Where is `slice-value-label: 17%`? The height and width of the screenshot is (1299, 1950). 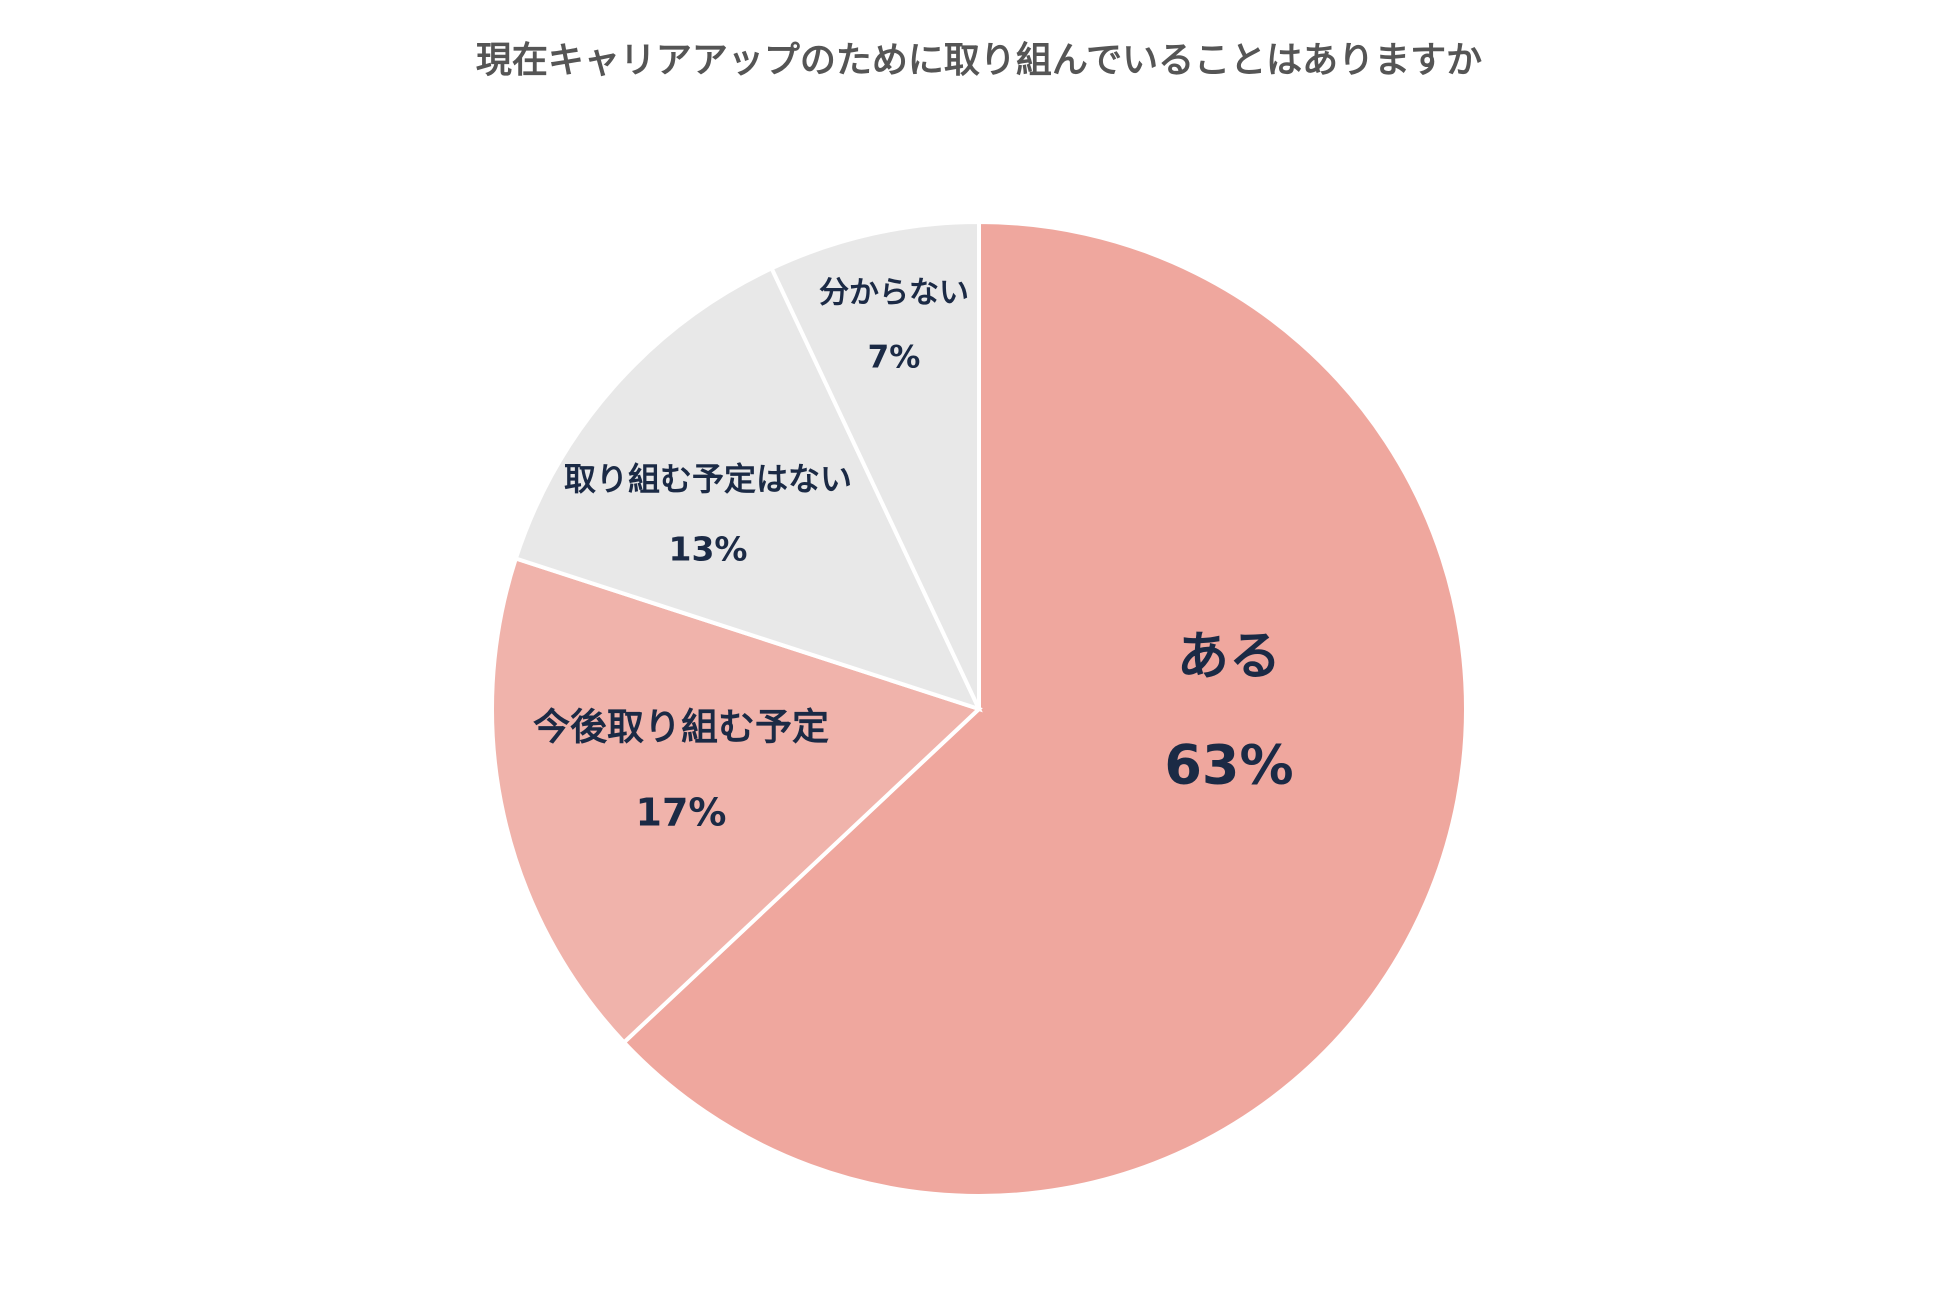 slice-value-label: 17% is located at coordinates (681, 813).